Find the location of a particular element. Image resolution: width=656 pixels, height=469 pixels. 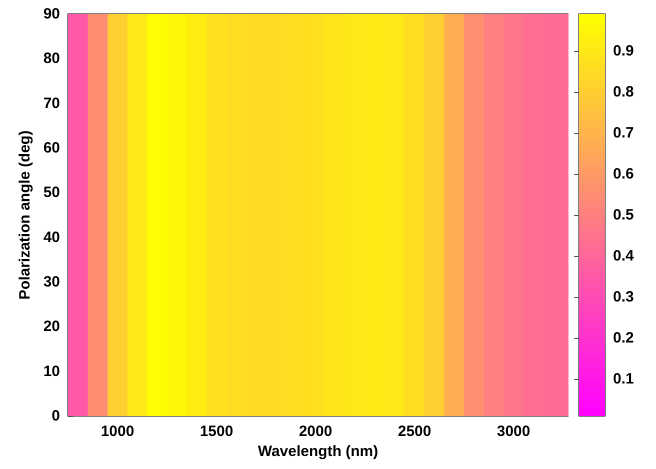

y-tick-label: 80 is located at coordinates (51, 59).